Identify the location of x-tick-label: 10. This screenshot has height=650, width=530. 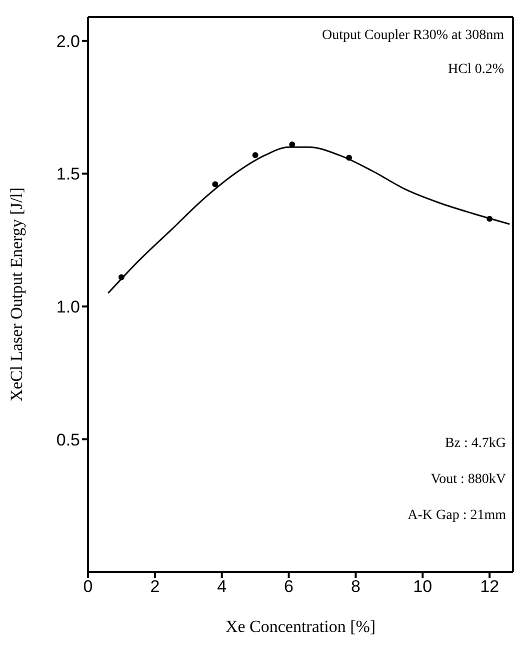
(422, 586).